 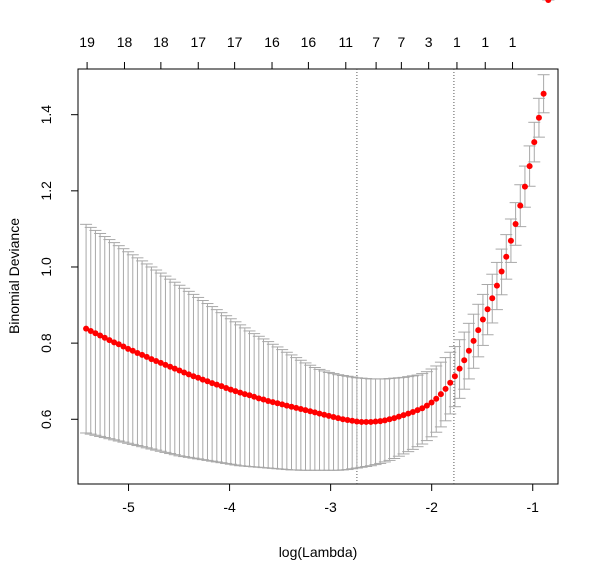 What do you see at coordinates (429, 42) in the screenshot?
I see `top-tick-label: 3` at bounding box center [429, 42].